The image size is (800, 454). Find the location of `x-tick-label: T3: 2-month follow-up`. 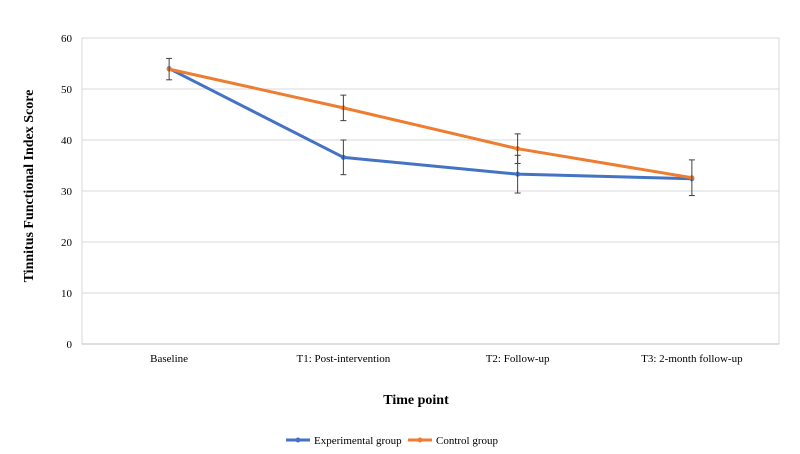

x-tick-label: T3: 2-month follow-up is located at coordinates (692, 359).